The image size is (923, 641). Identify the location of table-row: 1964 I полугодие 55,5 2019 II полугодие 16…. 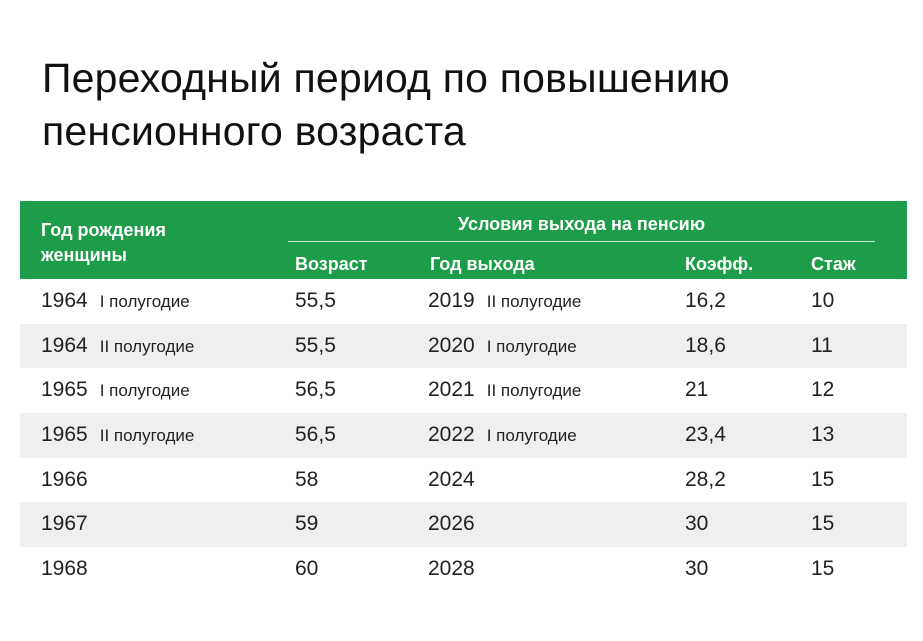
(463, 301).